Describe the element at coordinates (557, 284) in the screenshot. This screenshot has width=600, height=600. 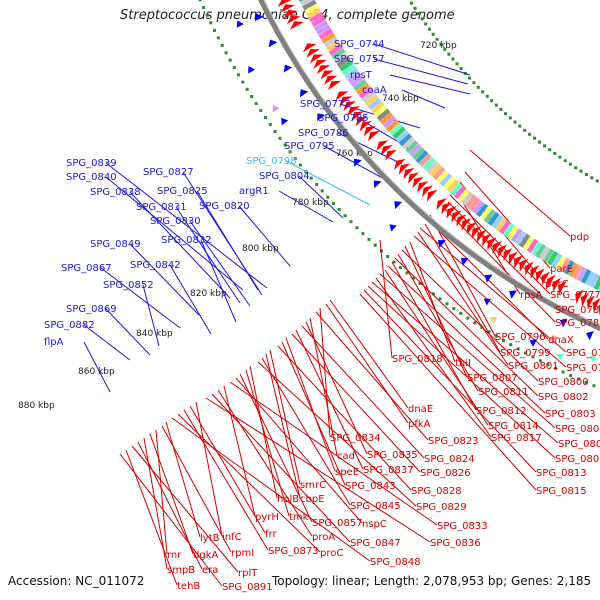
I see `reverse-gene-label: parC` at that location.